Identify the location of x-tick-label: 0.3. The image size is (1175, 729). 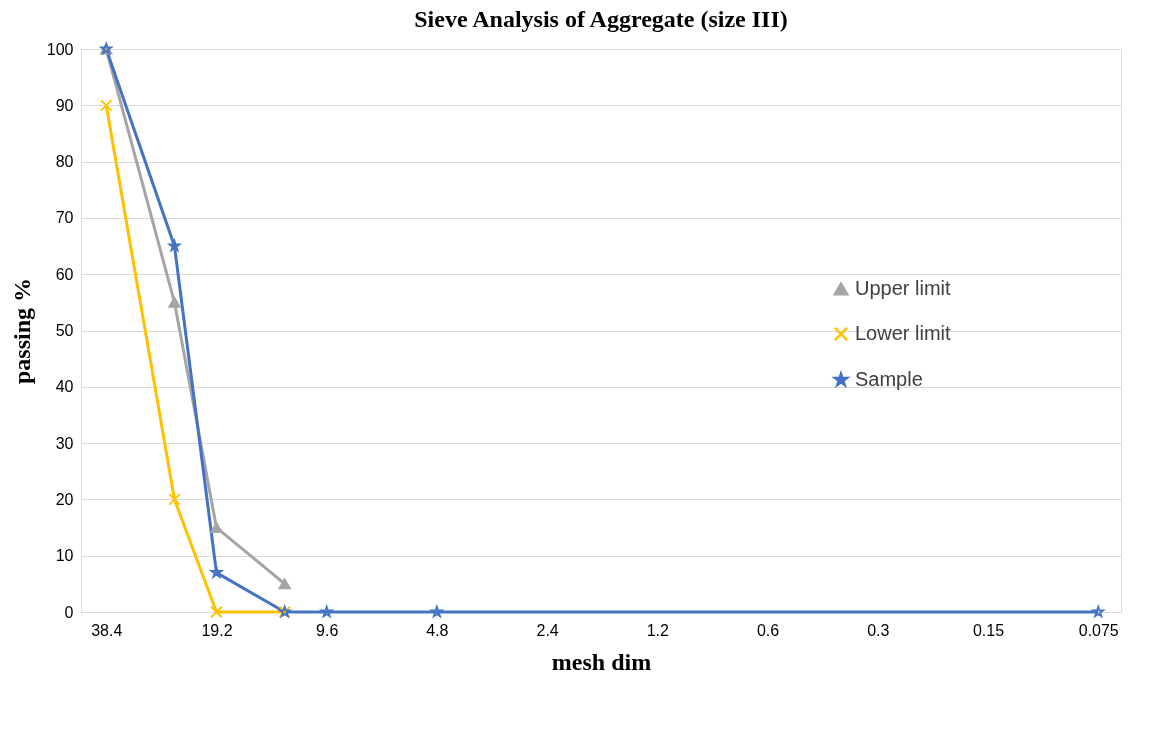
(878, 630).